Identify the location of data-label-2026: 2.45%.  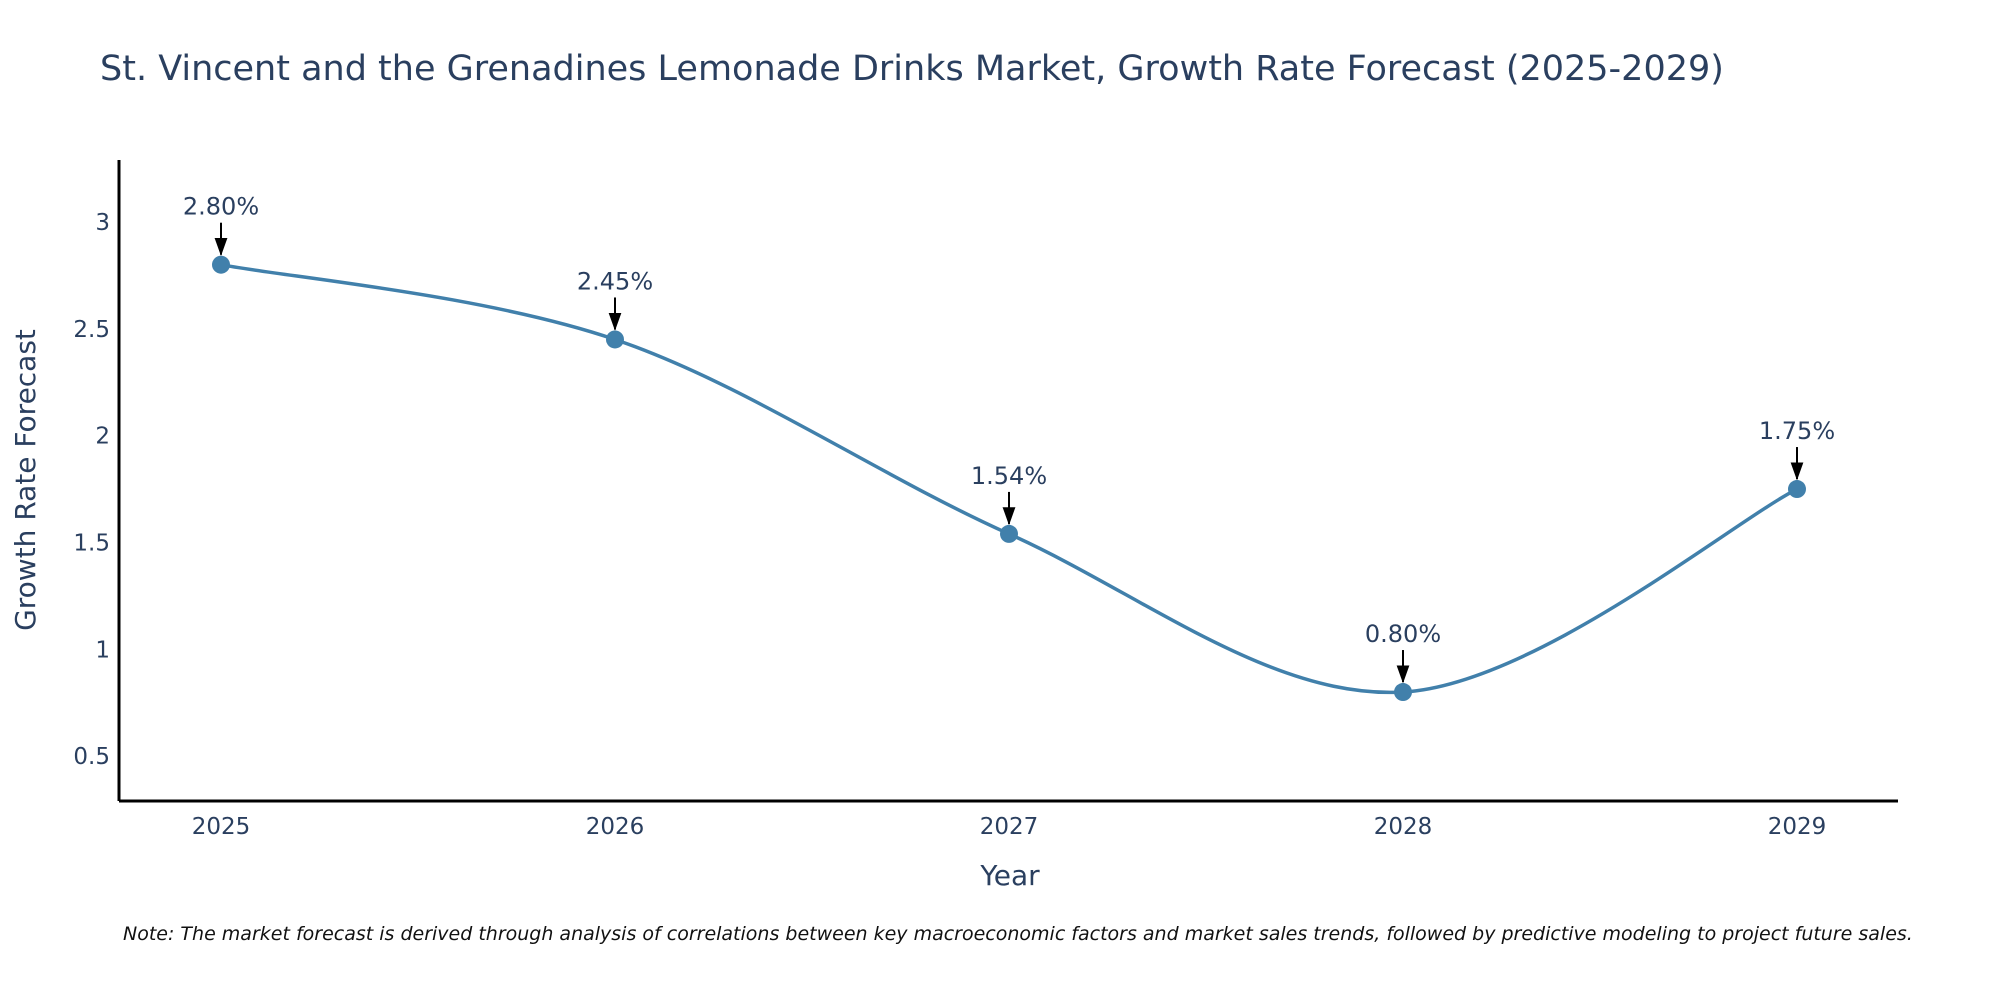
(615, 281).